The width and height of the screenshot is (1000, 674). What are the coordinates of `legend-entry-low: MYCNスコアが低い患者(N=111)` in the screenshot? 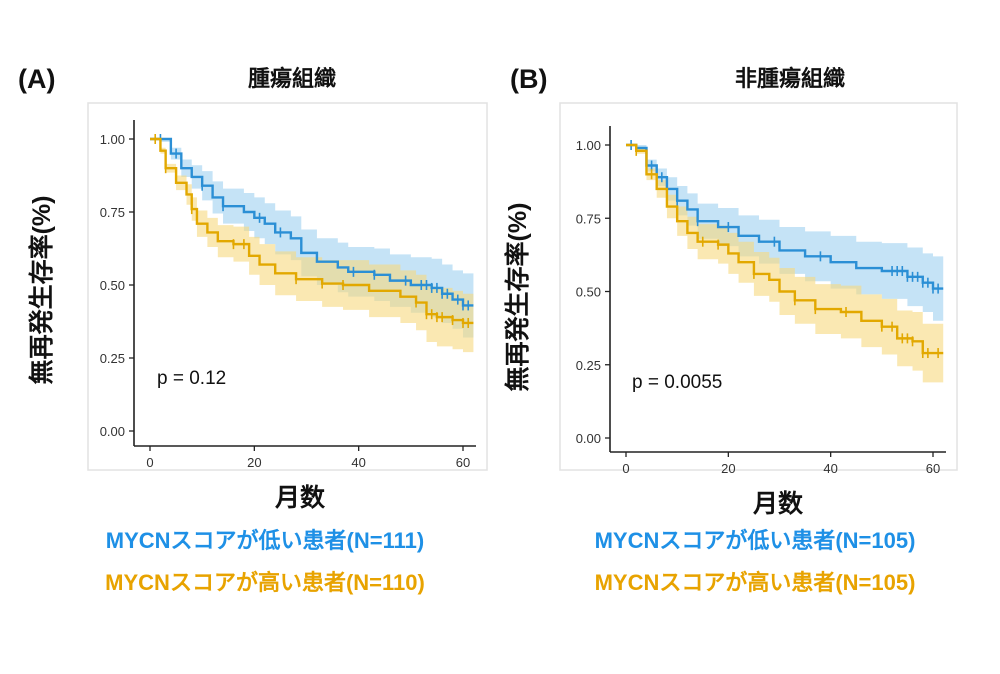 It's located at (265, 540).